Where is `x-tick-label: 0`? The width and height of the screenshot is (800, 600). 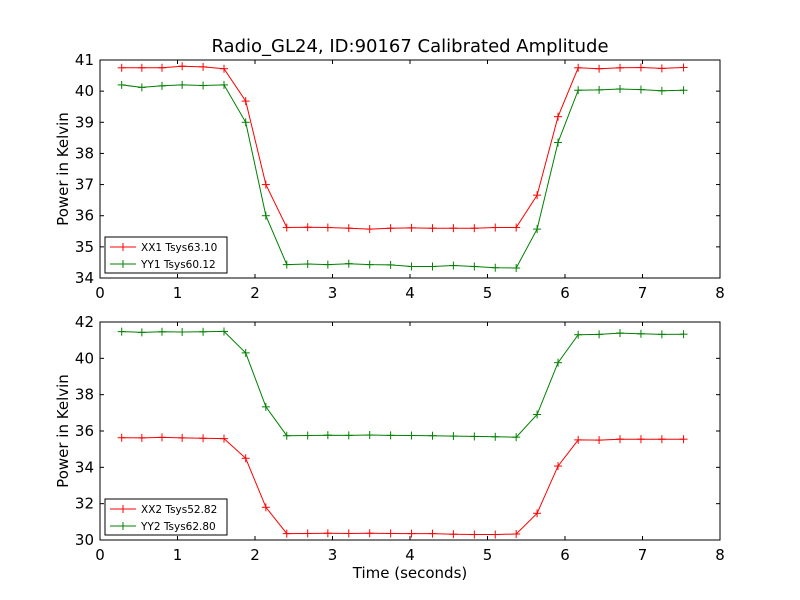
x-tick-label: 0 is located at coordinates (100, 555).